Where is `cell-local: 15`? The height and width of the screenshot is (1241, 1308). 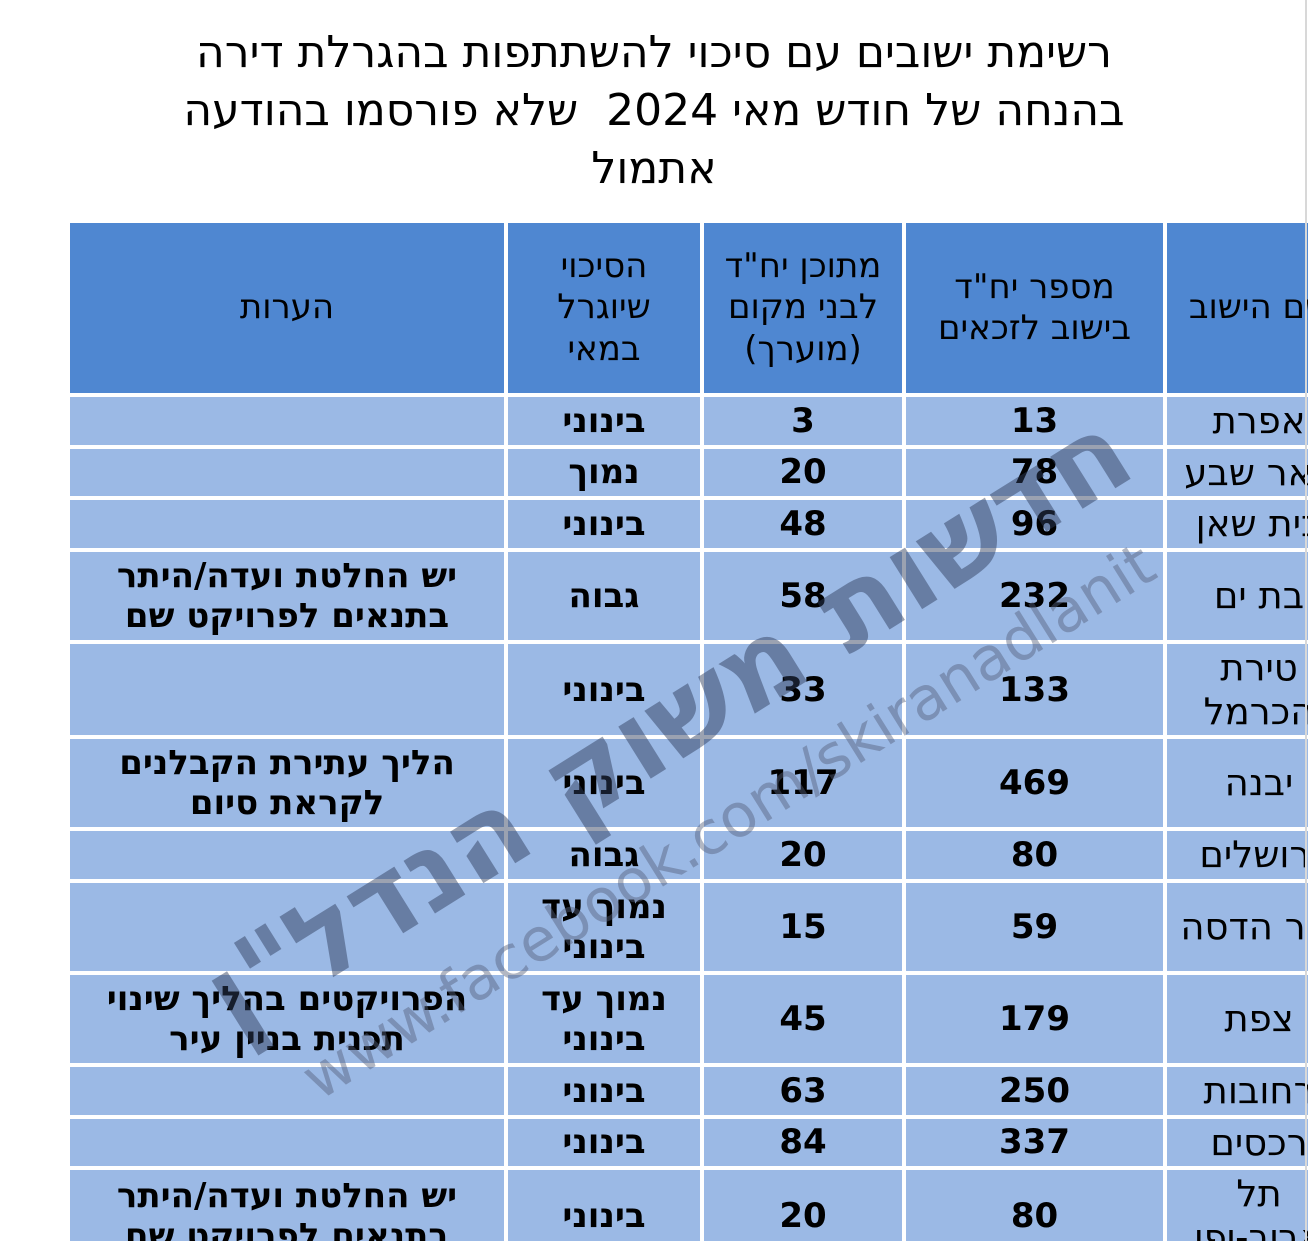
cell-local: 15 is located at coordinates (803, 926).